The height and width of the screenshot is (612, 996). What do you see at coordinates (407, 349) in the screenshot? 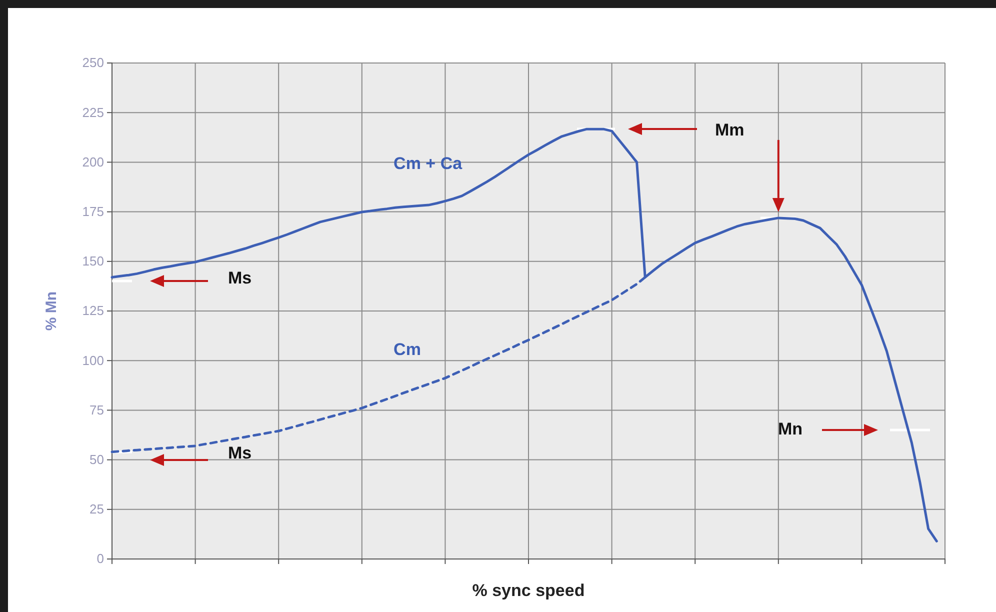
I see `series-label: Cm` at bounding box center [407, 349].